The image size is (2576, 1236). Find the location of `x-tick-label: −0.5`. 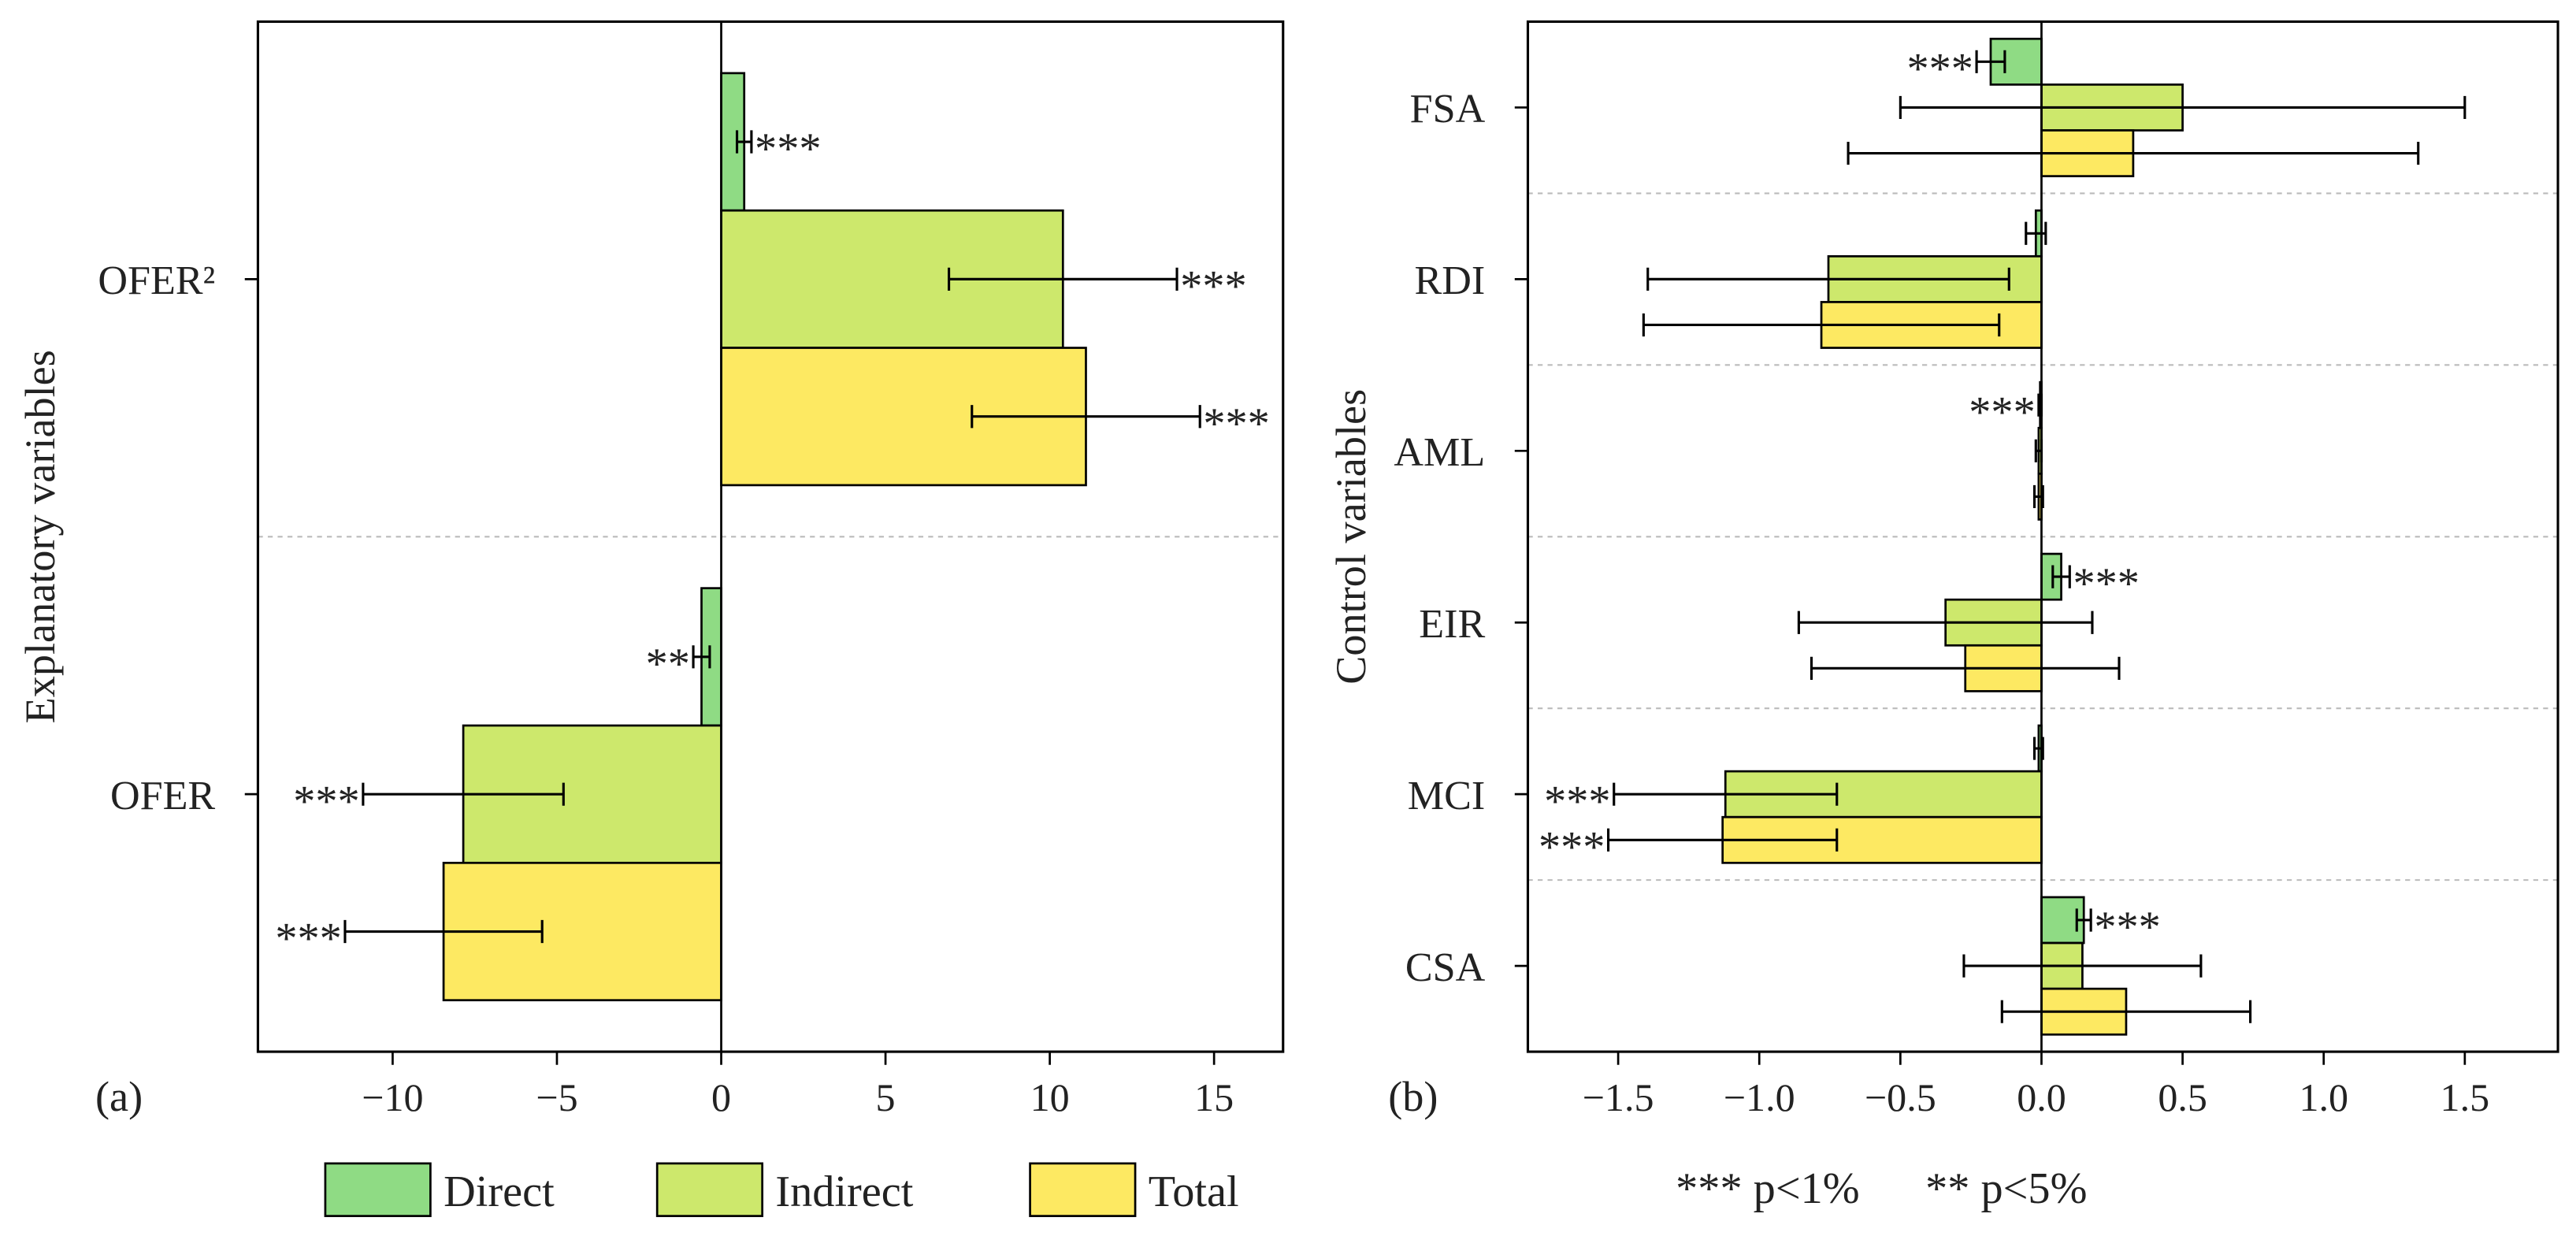

x-tick-label: −0.5 is located at coordinates (1900, 1097).